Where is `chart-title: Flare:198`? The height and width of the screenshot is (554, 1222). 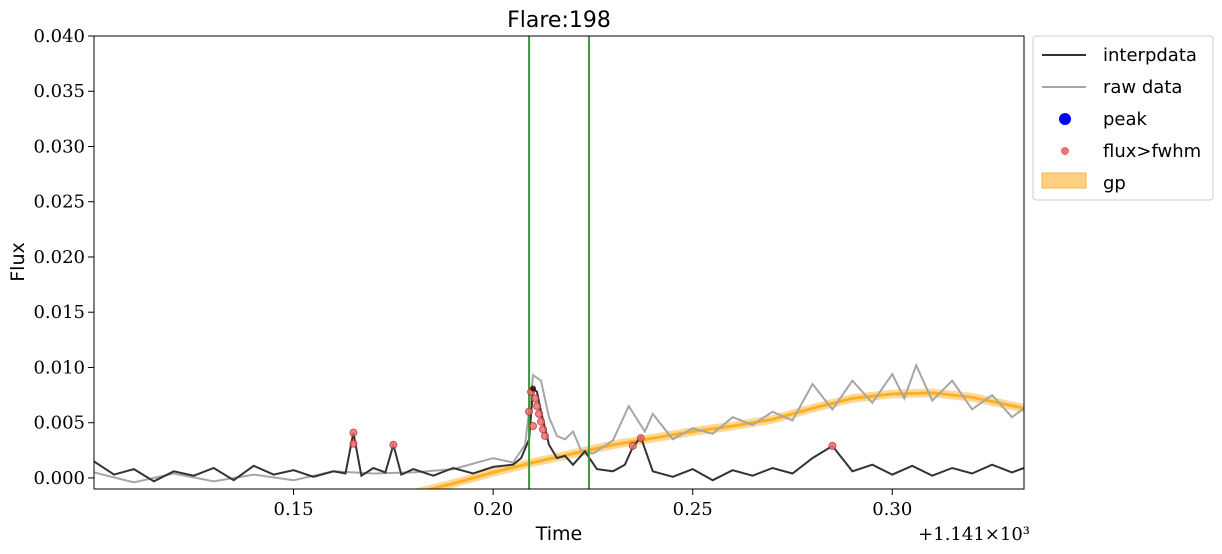 chart-title: Flare:198 is located at coordinates (559, 20).